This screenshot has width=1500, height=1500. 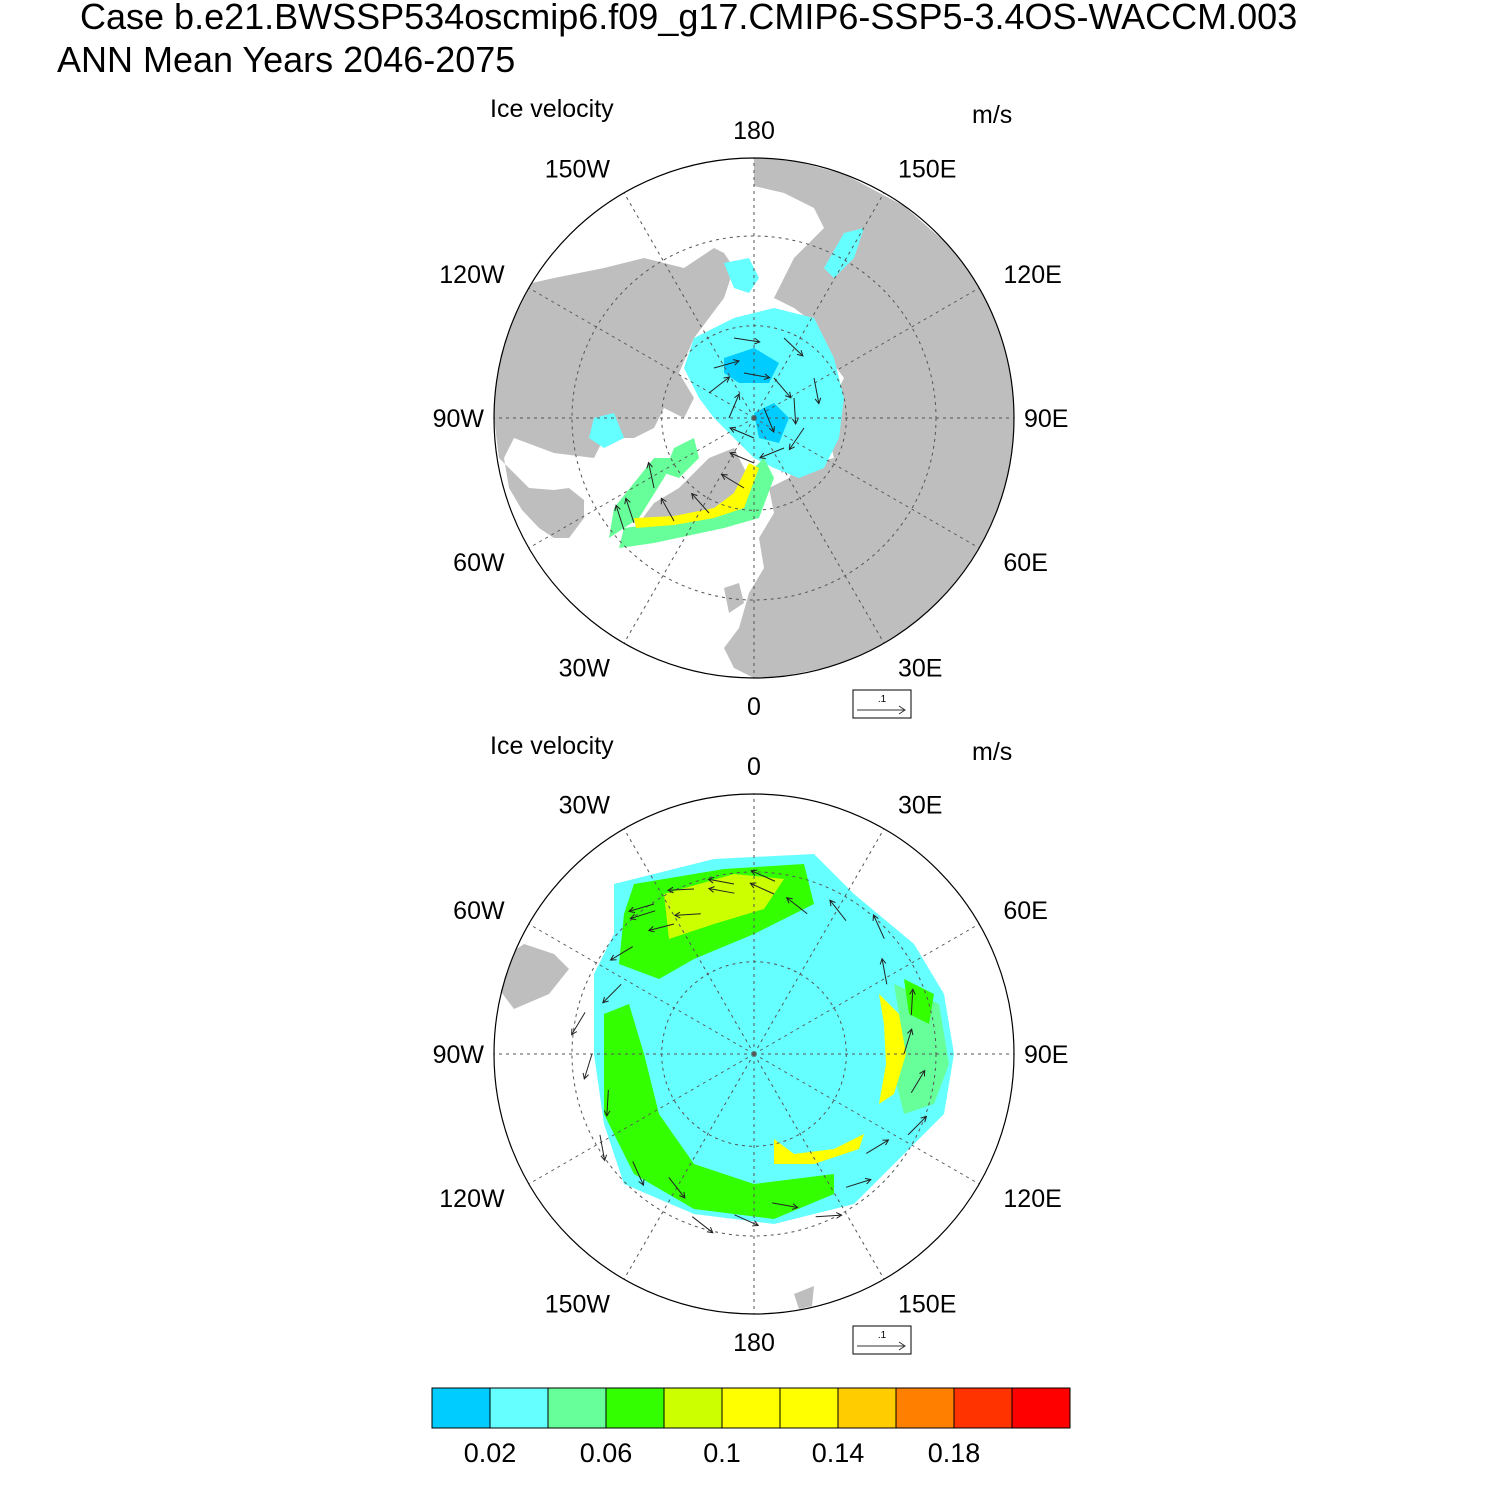 I want to click on longitude-label: 180, so click(x=754, y=131).